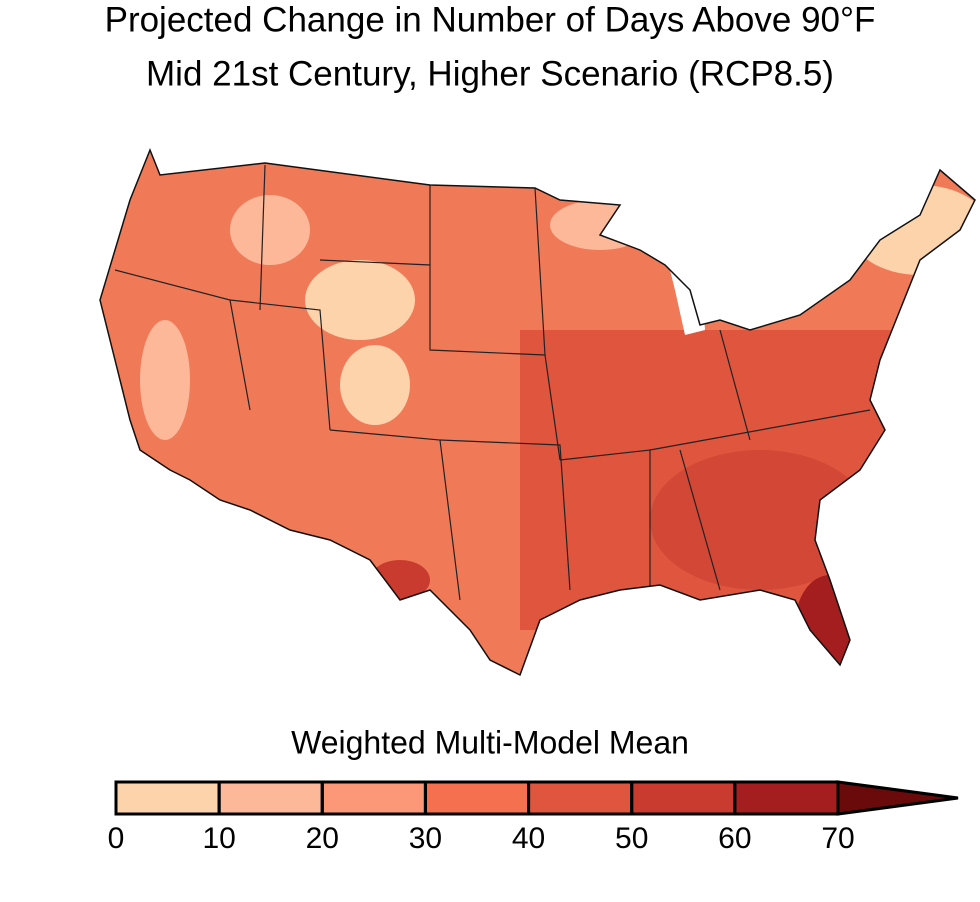 Image resolution: width=980 pixels, height=902 pixels. Describe the element at coordinates (116, 838) in the screenshot. I see `colorbar-tick-label: 0` at that location.